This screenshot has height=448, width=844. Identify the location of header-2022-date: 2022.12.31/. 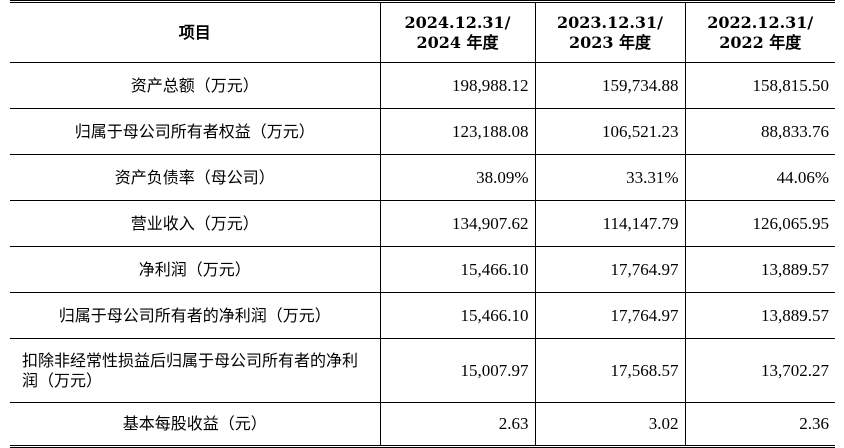
(760, 22).